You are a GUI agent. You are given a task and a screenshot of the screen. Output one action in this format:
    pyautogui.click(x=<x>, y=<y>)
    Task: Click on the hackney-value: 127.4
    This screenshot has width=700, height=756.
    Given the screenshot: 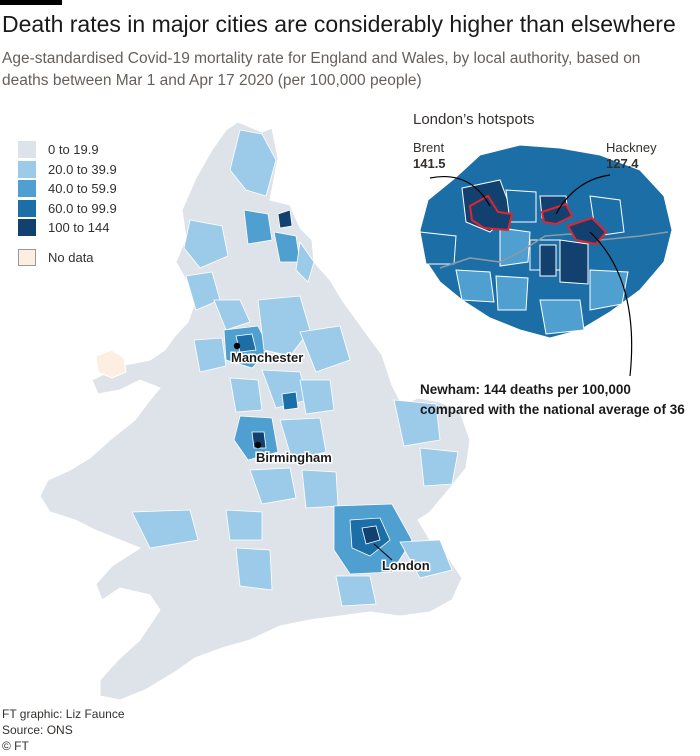 What is the action you would take?
    pyautogui.click(x=622, y=163)
    